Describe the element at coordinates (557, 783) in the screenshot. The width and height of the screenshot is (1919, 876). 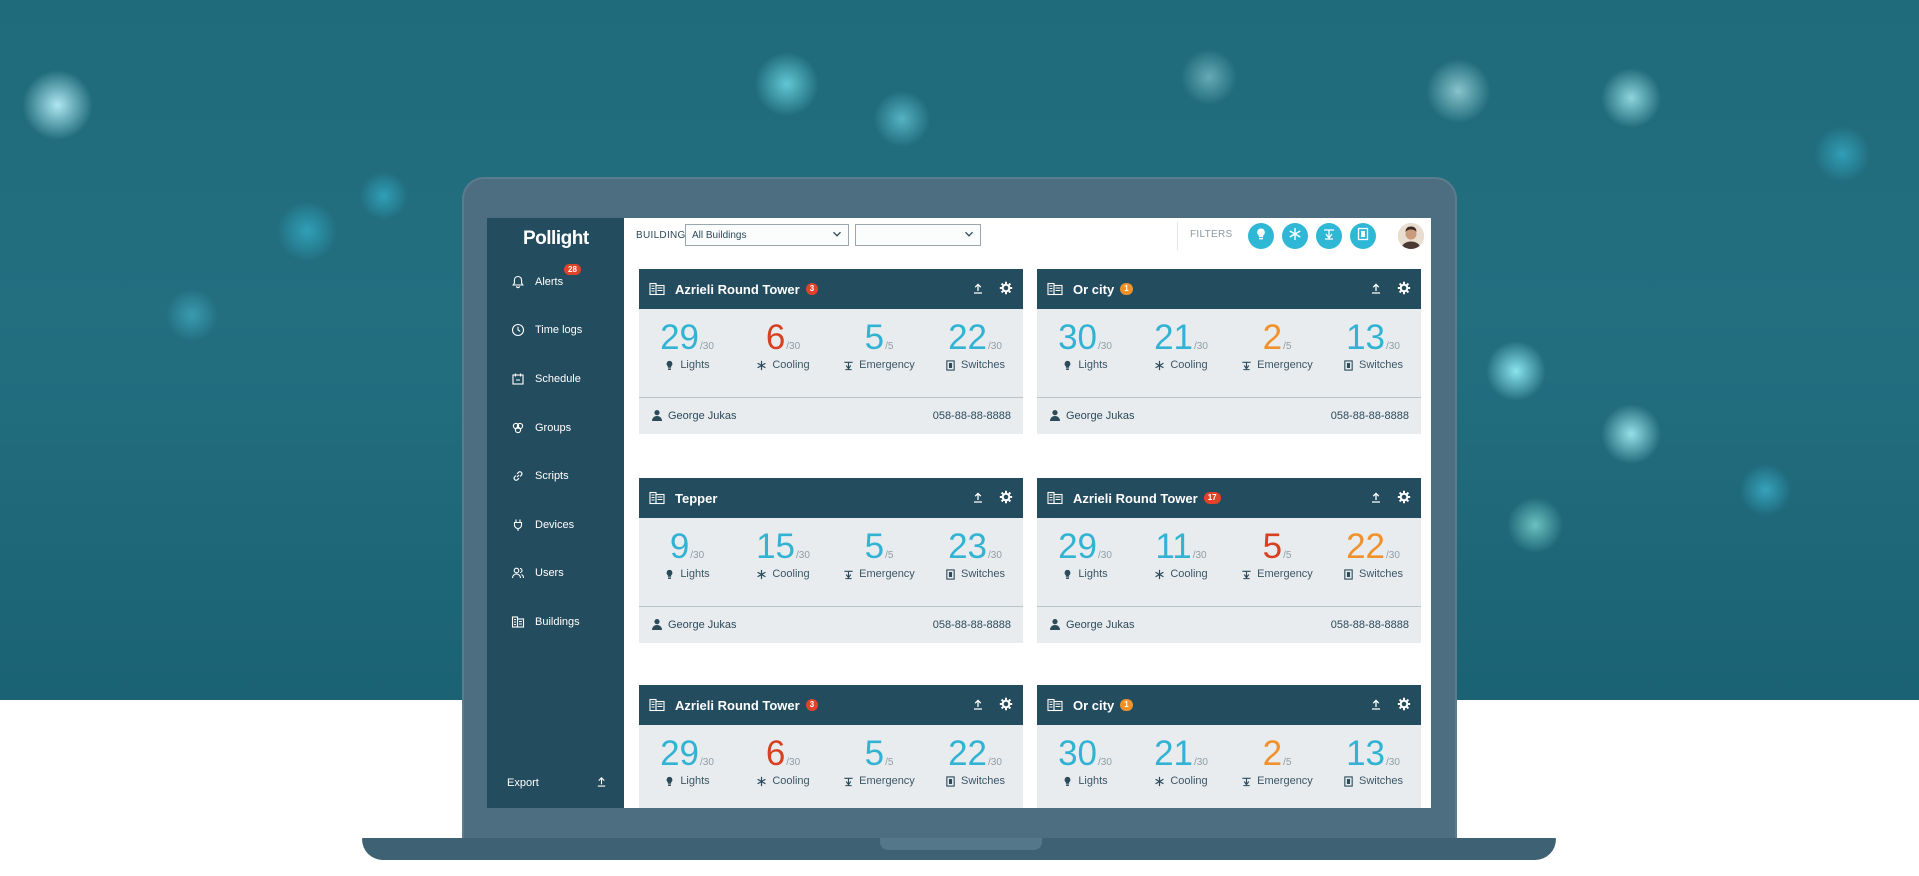
I see `export-button: Export` at that location.